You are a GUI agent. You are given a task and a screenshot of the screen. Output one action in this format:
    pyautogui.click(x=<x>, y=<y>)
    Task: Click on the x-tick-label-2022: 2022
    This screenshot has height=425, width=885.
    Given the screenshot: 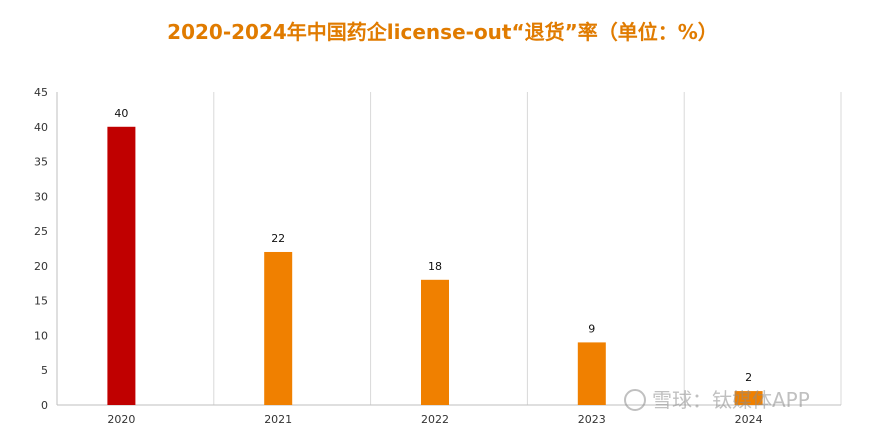 What is the action you would take?
    pyautogui.click(x=435, y=419)
    